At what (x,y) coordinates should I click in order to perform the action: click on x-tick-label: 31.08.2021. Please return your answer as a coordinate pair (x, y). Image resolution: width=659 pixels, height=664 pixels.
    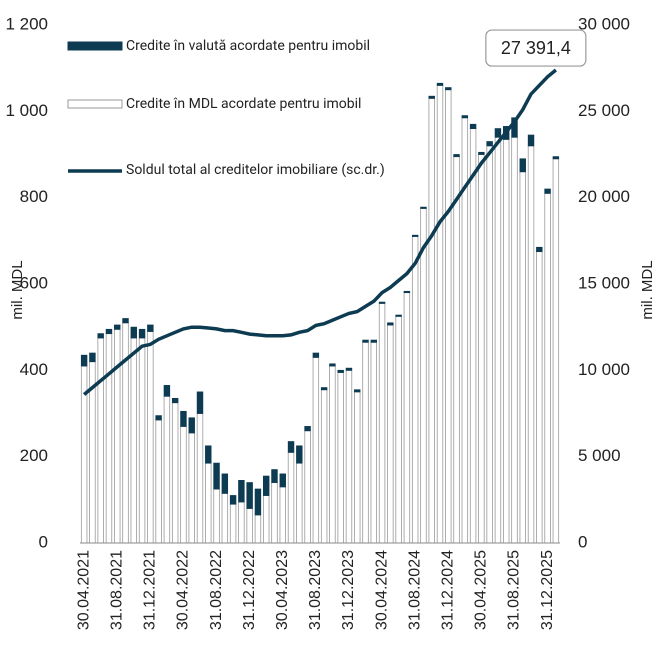
    Looking at the image, I should click on (116, 590).